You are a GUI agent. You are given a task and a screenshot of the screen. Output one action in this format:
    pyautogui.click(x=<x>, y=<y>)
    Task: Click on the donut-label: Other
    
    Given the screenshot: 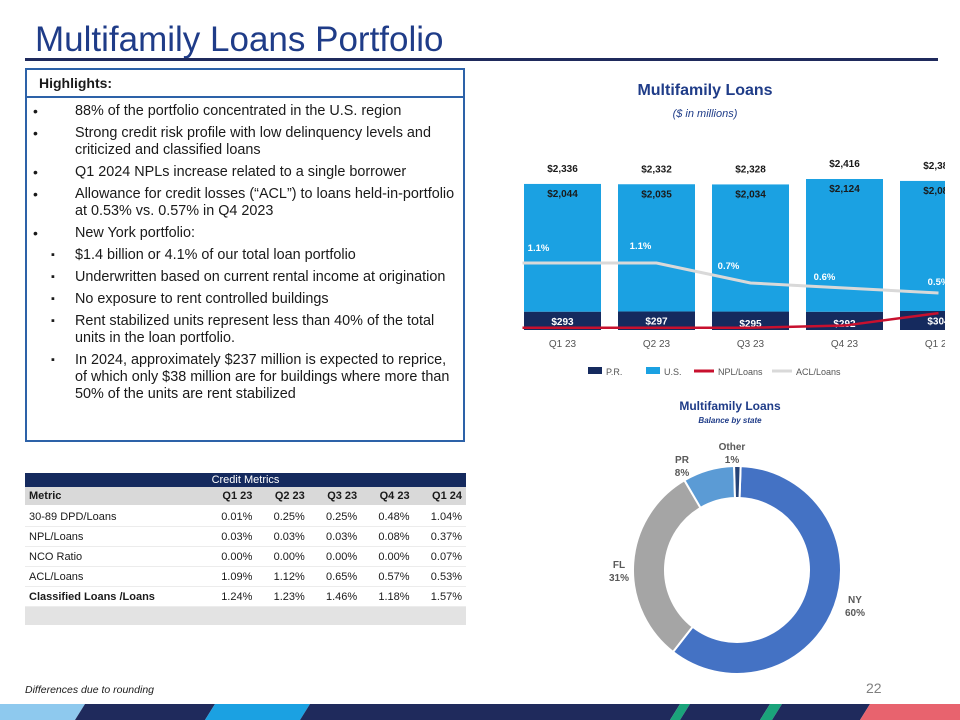 What is the action you would take?
    pyautogui.click(x=732, y=447)
    